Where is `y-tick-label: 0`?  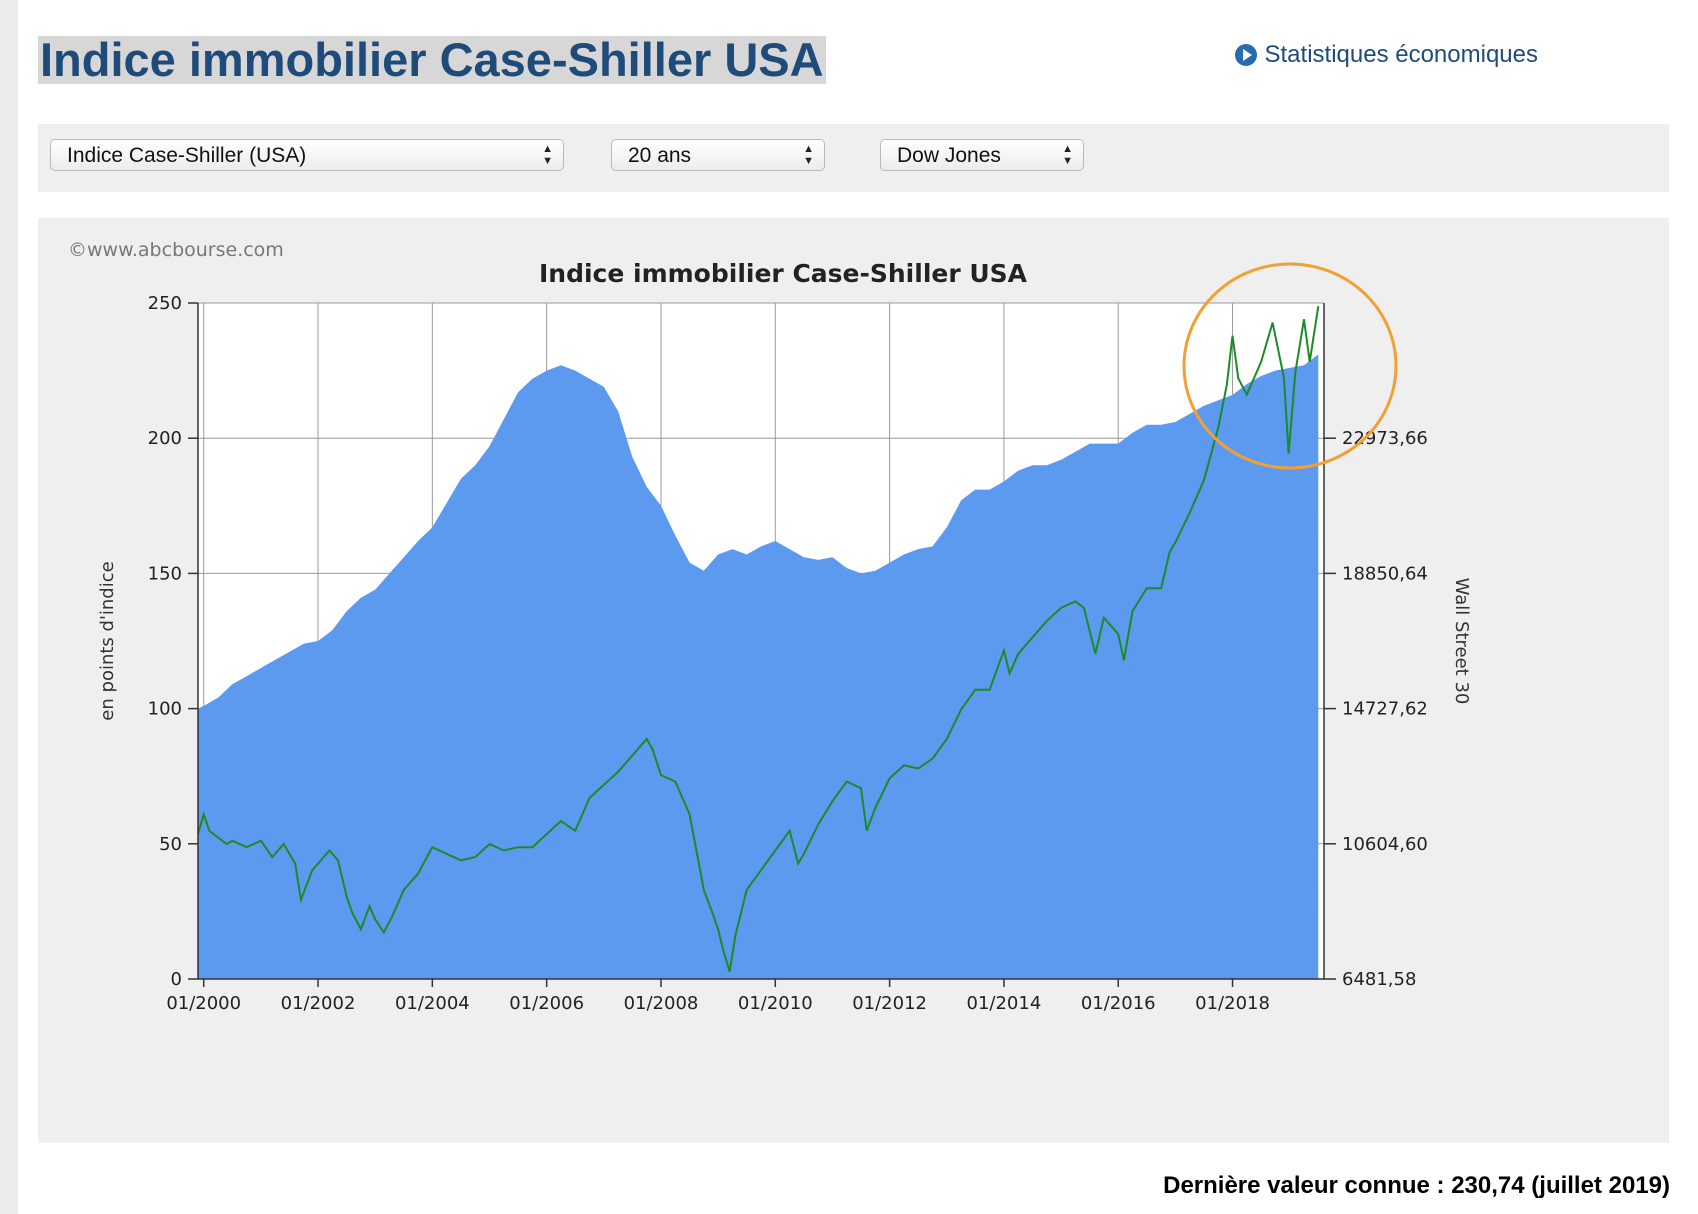 y-tick-label: 0 is located at coordinates (176, 979).